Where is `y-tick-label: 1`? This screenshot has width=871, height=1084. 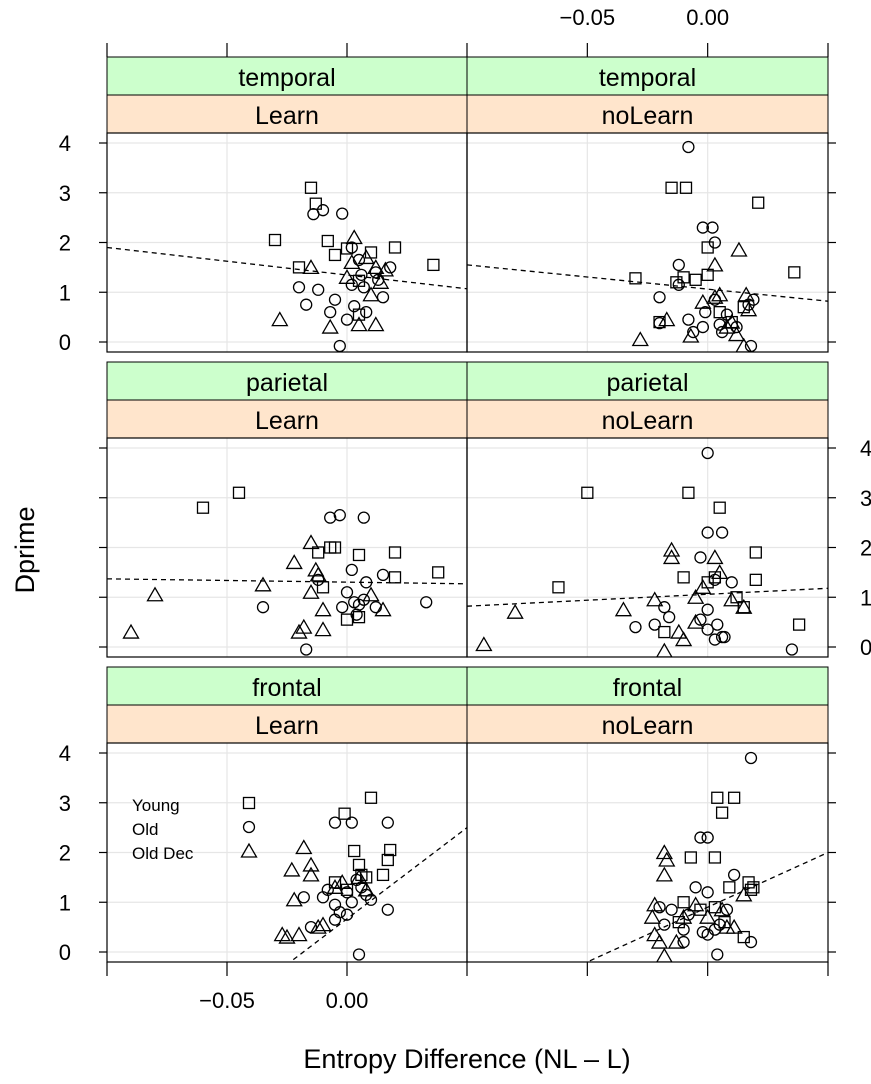
y-tick-label: 1 is located at coordinates (65, 292).